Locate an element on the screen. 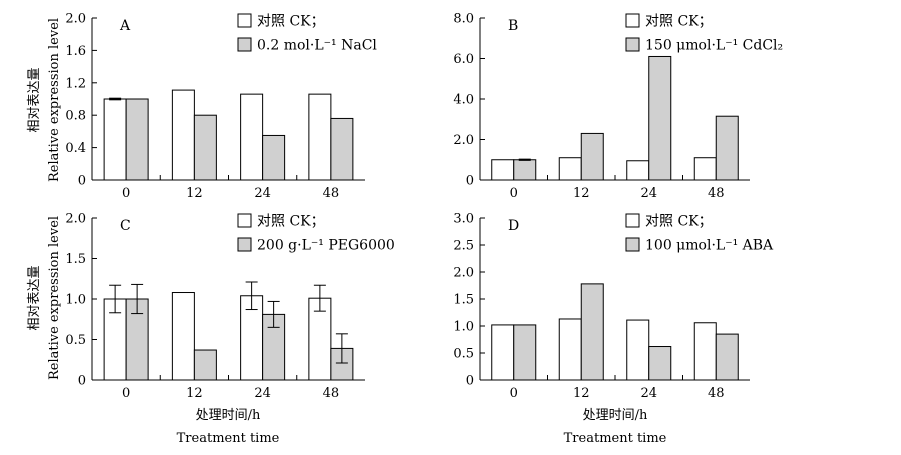 The height and width of the screenshot is (455, 901). y-tick-label-b: 4.0 is located at coordinates (463, 100).